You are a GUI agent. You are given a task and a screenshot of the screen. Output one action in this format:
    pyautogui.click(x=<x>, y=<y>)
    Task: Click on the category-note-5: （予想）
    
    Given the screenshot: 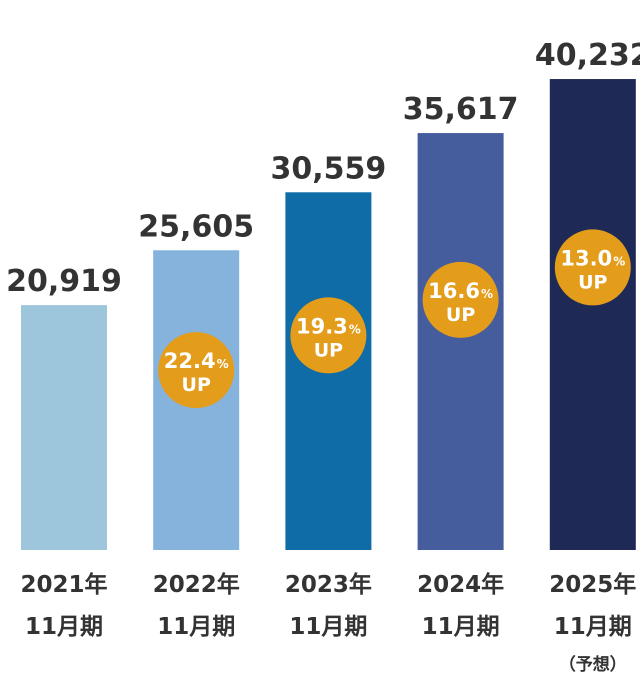 What is the action you would take?
    pyautogui.click(x=593, y=664)
    